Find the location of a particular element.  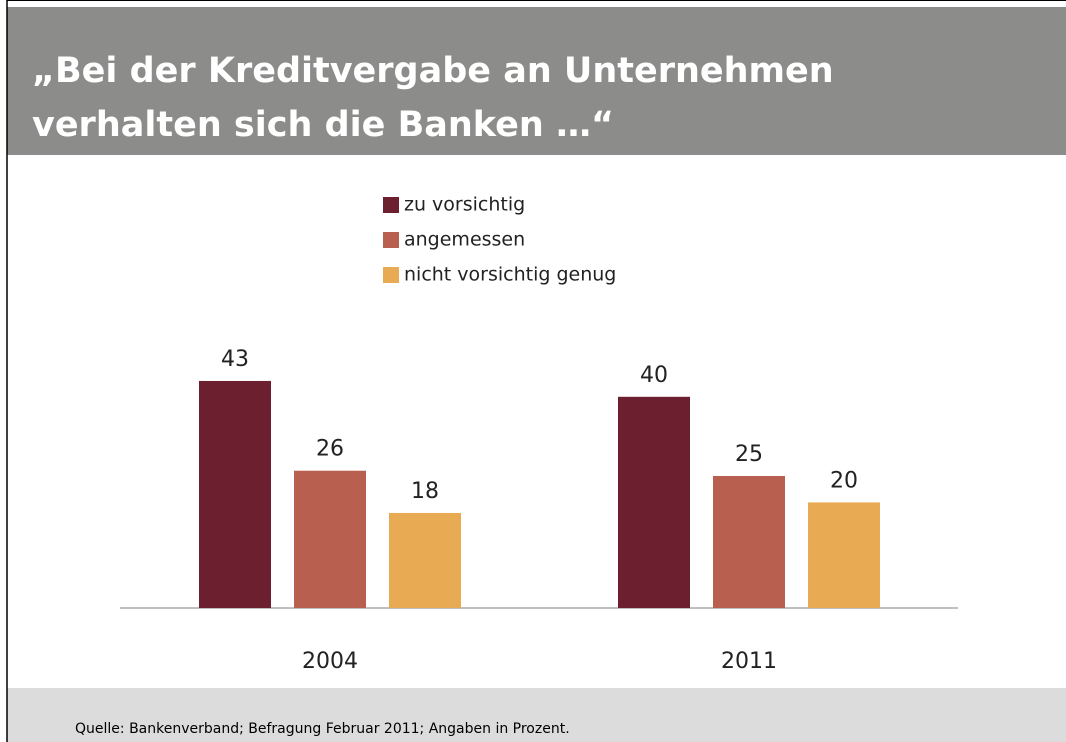

data-label: 40 is located at coordinates (654, 375).